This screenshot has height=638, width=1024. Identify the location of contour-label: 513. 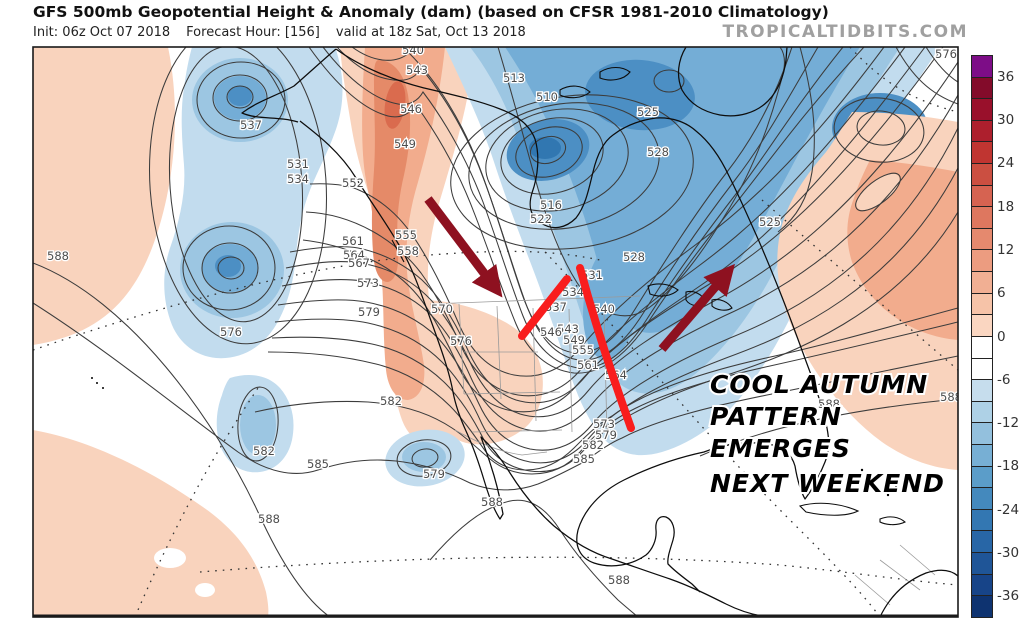
(514, 78).